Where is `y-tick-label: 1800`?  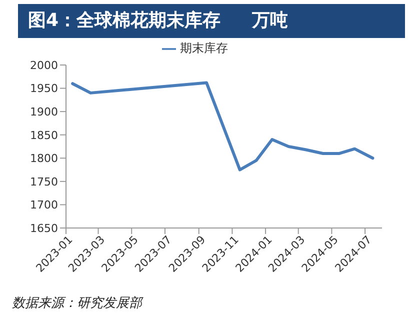 y-tick-label: 1800 is located at coordinates (44, 159).